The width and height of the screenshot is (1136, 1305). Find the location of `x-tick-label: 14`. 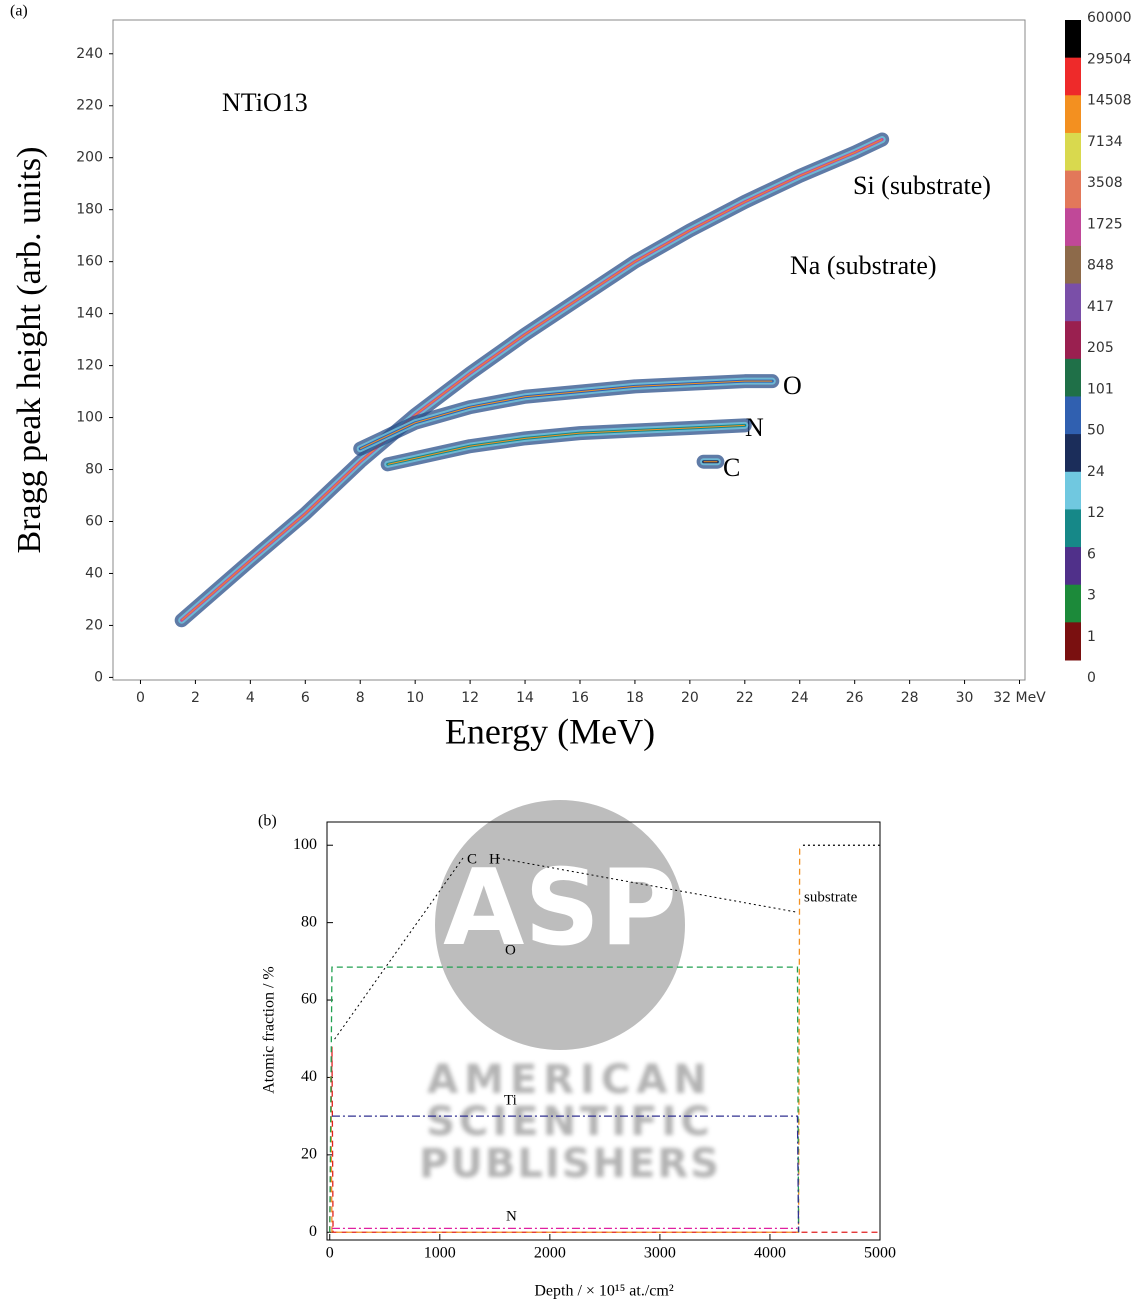

x-tick-label: 14 is located at coordinates (525, 698).